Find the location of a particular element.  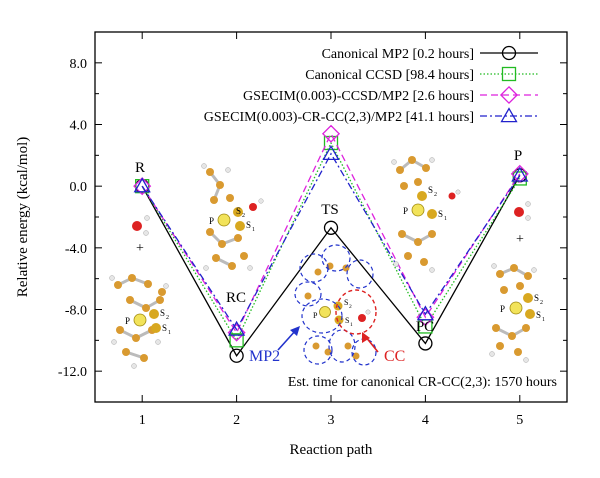

point-label-r: R is located at coordinates (140, 168).